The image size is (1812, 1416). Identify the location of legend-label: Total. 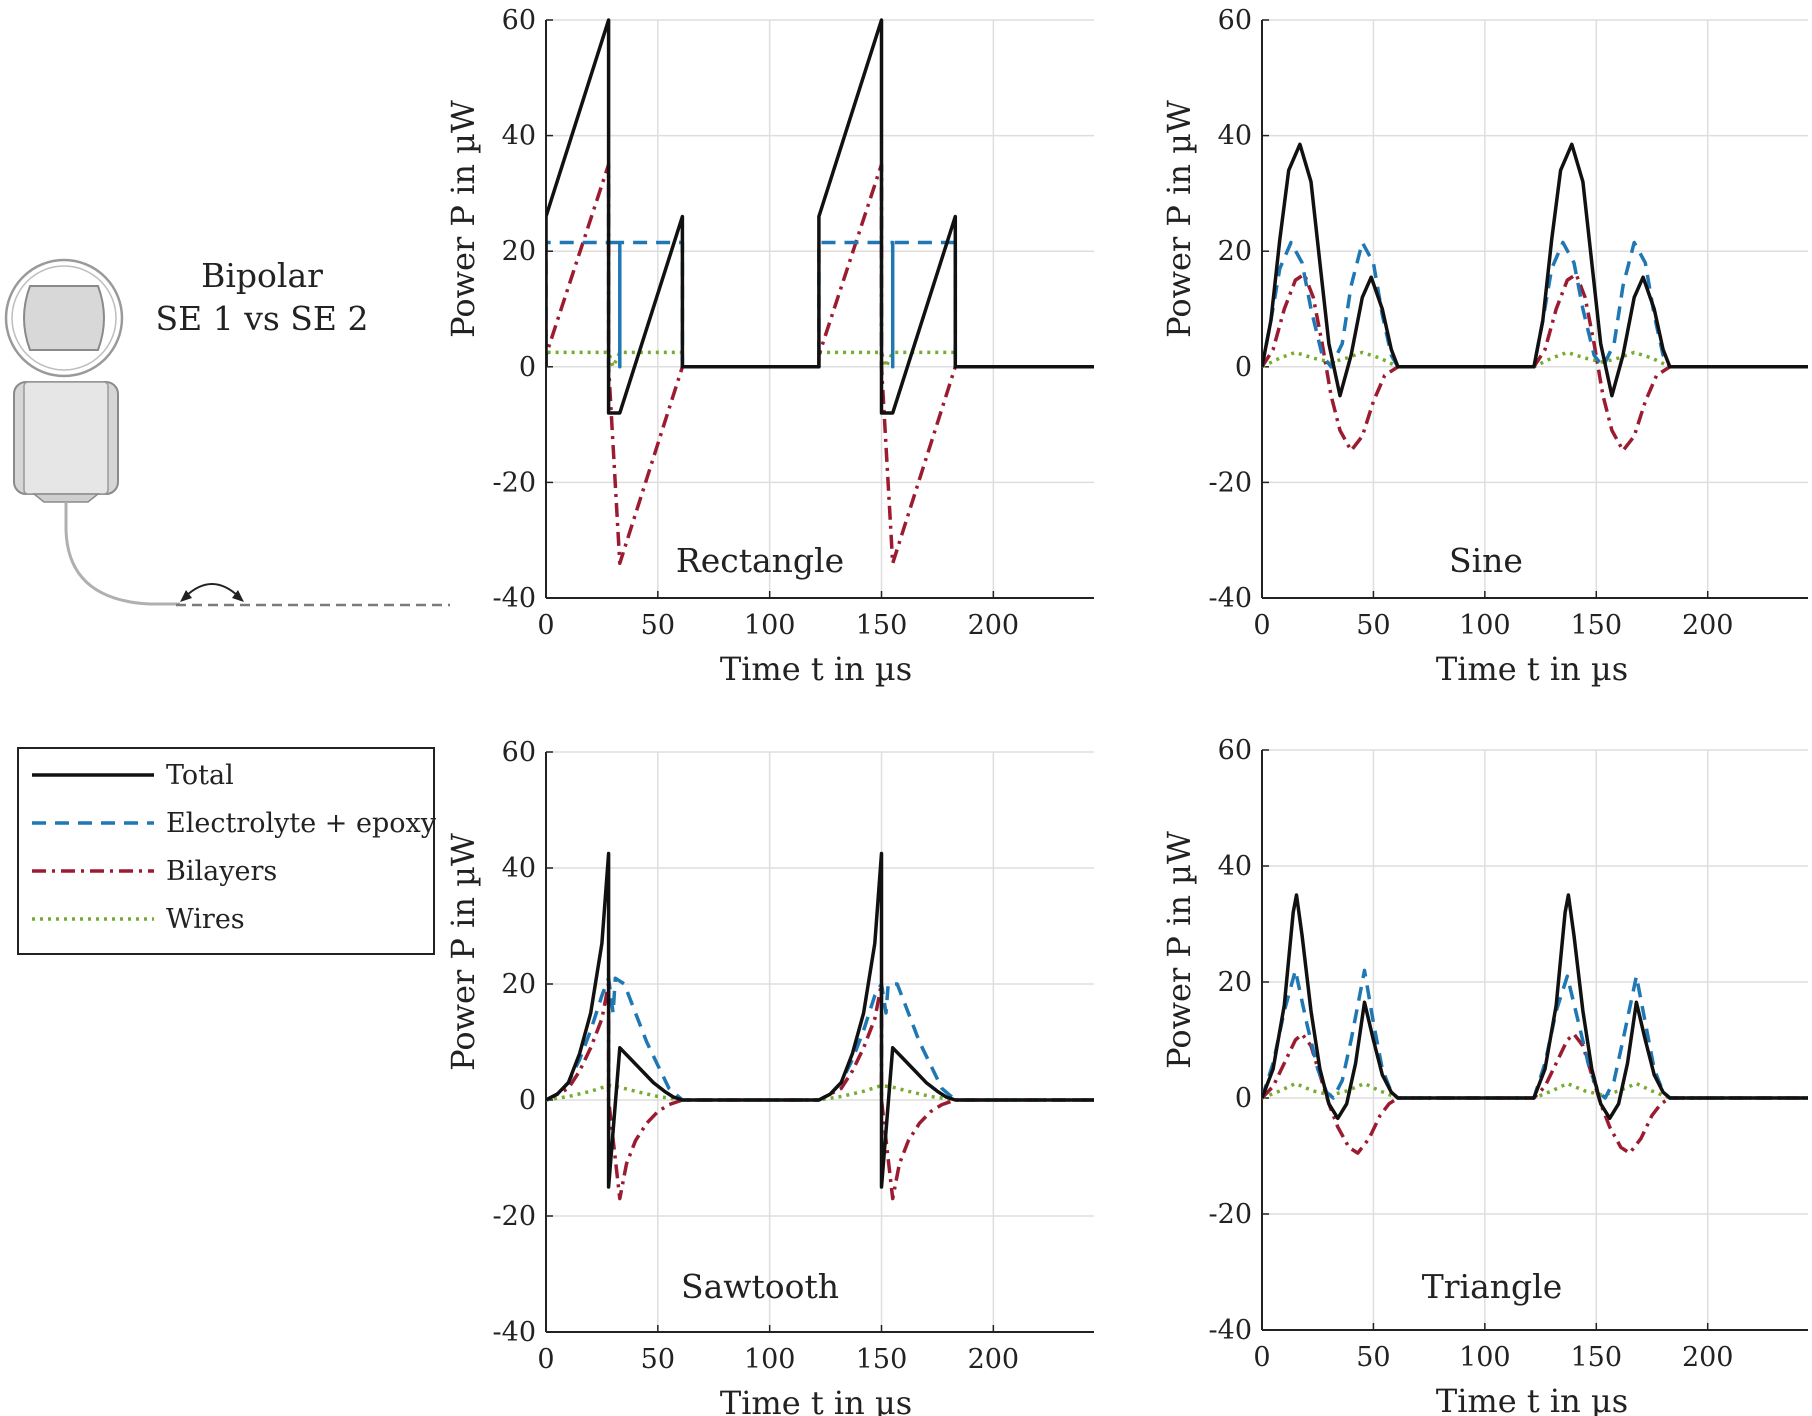
(200, 775).